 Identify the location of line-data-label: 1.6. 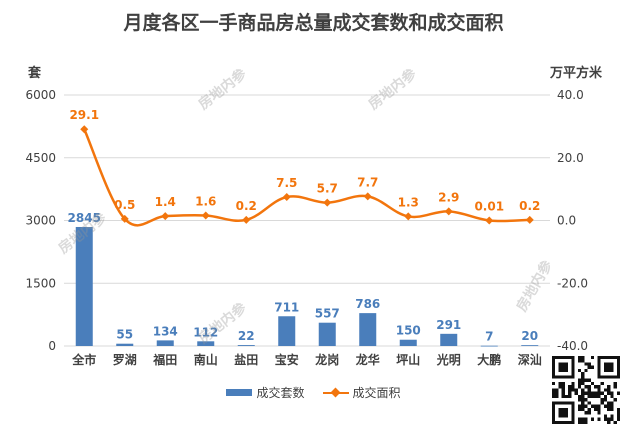
(205, 201).